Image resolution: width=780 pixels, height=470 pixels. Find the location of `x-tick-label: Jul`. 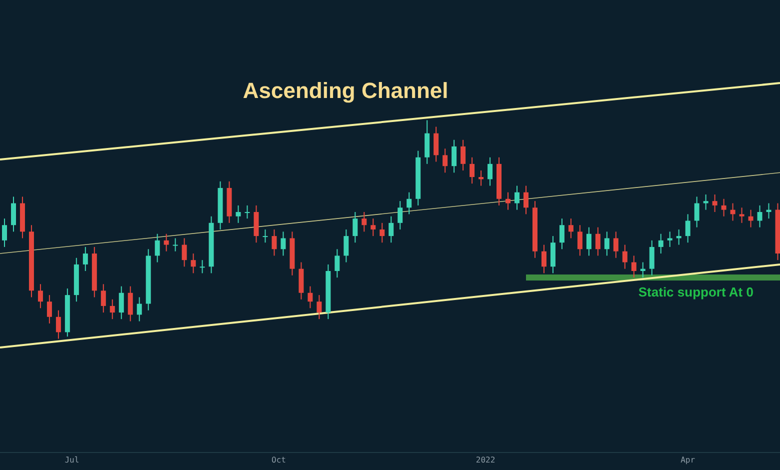

x-tick-label: Jul is located at coordinates (72, 459).